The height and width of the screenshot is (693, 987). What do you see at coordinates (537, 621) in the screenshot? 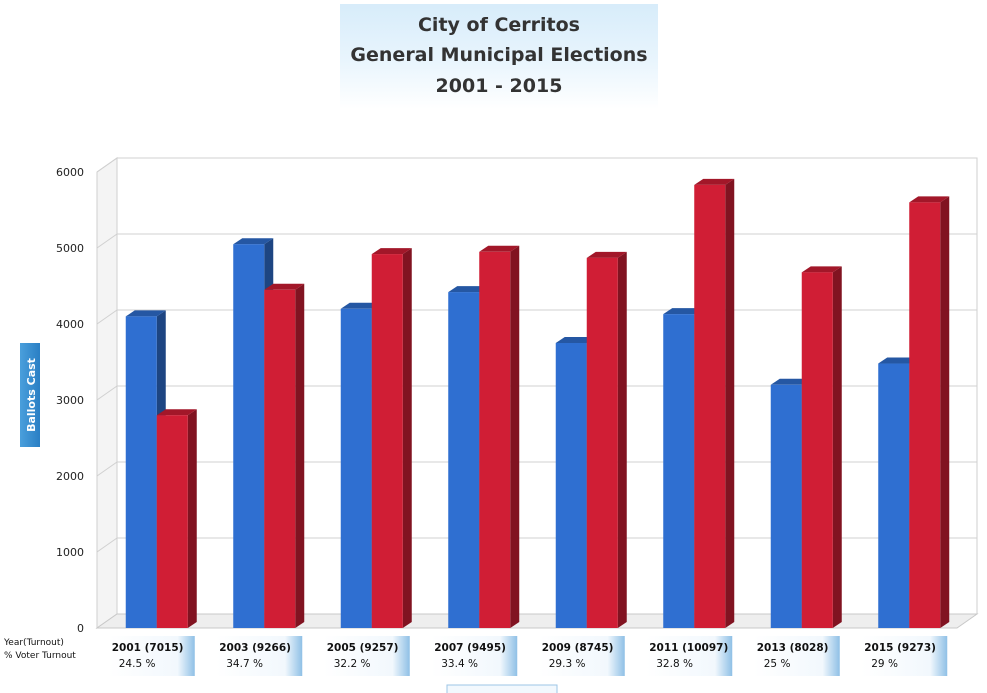
I see `floor` at bounding box center [537, 621].